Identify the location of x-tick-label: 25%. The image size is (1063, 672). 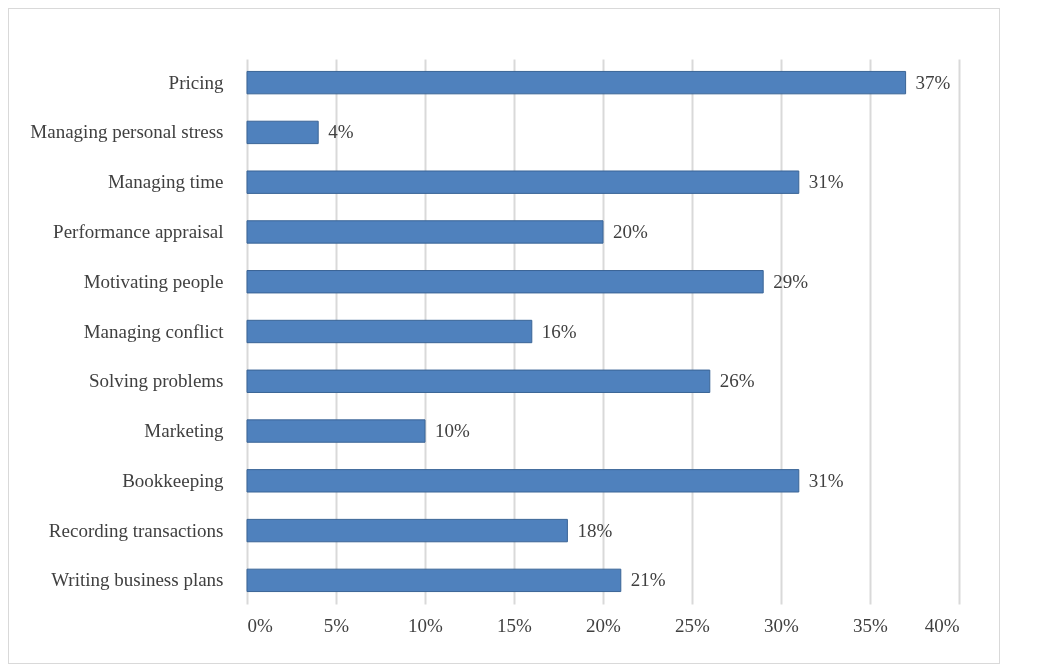
(693, 625).